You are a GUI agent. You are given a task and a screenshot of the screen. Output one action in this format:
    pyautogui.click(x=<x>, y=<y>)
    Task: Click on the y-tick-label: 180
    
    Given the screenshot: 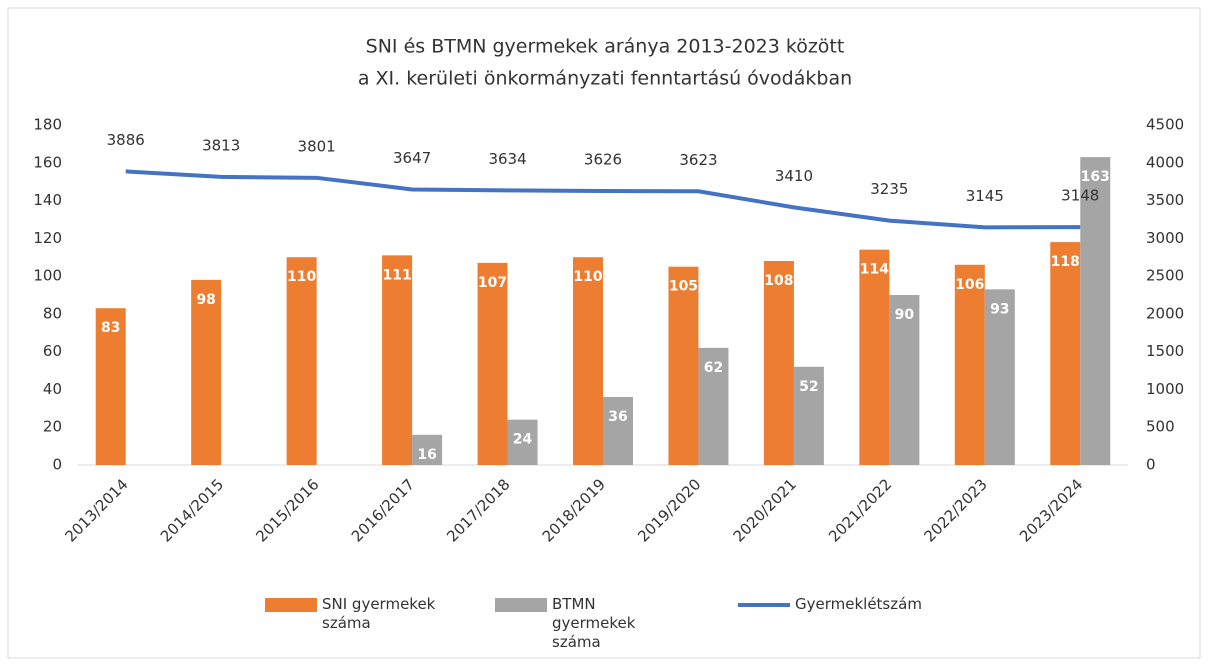 What is the action you would take?
    pyautogui.click(x=47, y=125)
    